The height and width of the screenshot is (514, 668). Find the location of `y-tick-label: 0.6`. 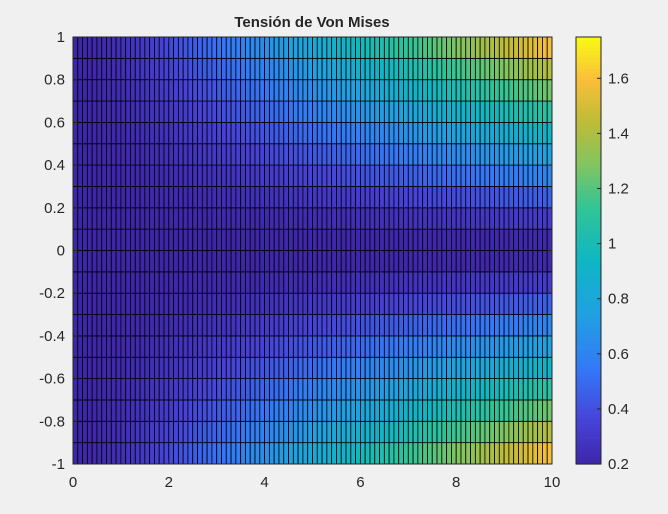

y-tick-label: 0.6 is located at coordinates (54, 122).